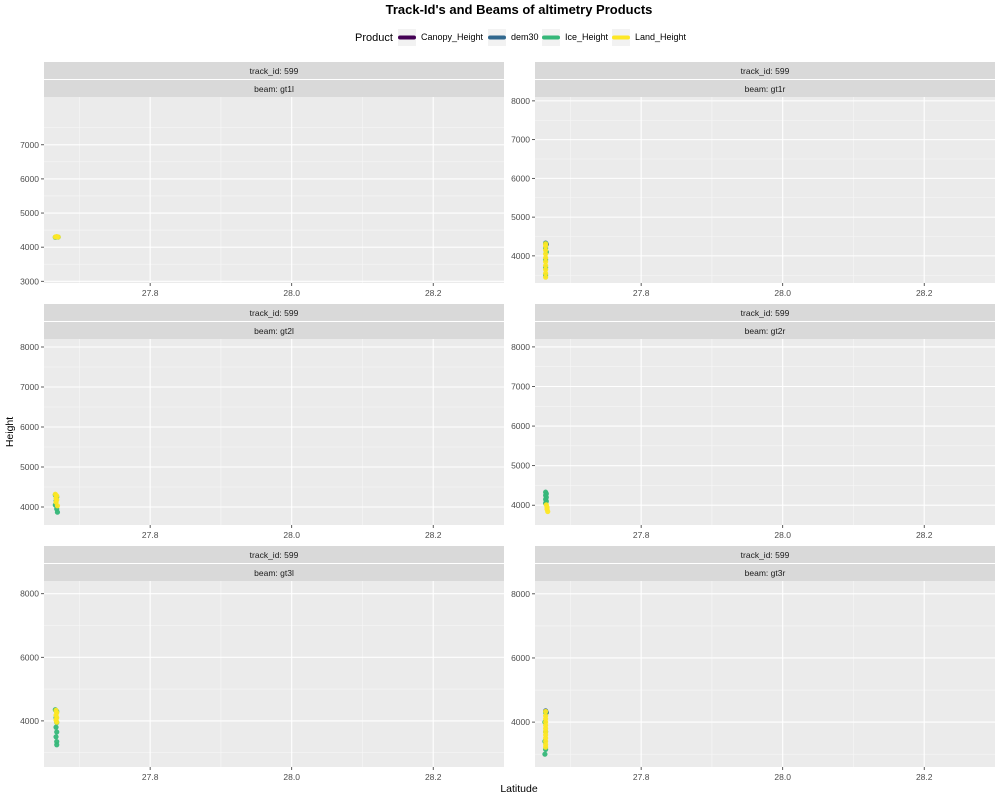 The image size is (1000, 800). I want to click on strip-beam-label: beam: gt1r, so click(765, 89).